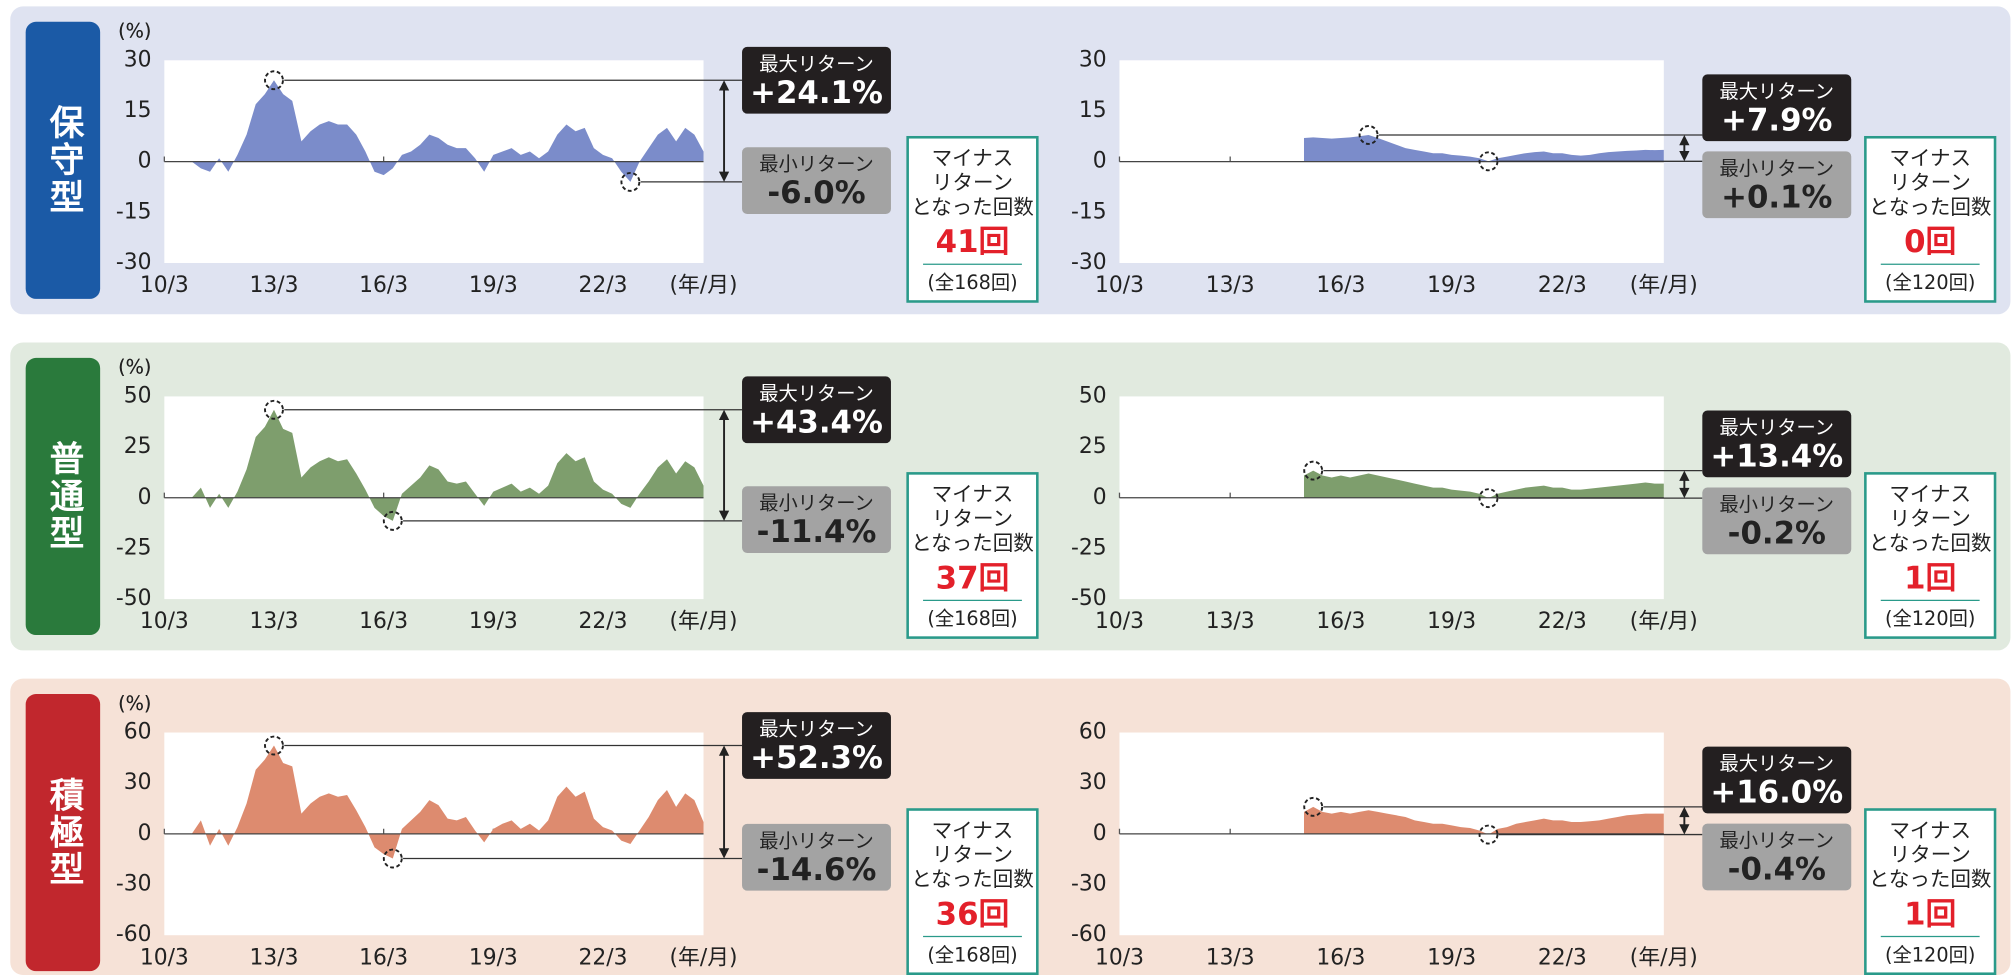 This screenshot has width=2013, height=975. Describe the element at coordinates (1776, 457) in the screenshot. I see `max-value-label: +13.4%` at that location.